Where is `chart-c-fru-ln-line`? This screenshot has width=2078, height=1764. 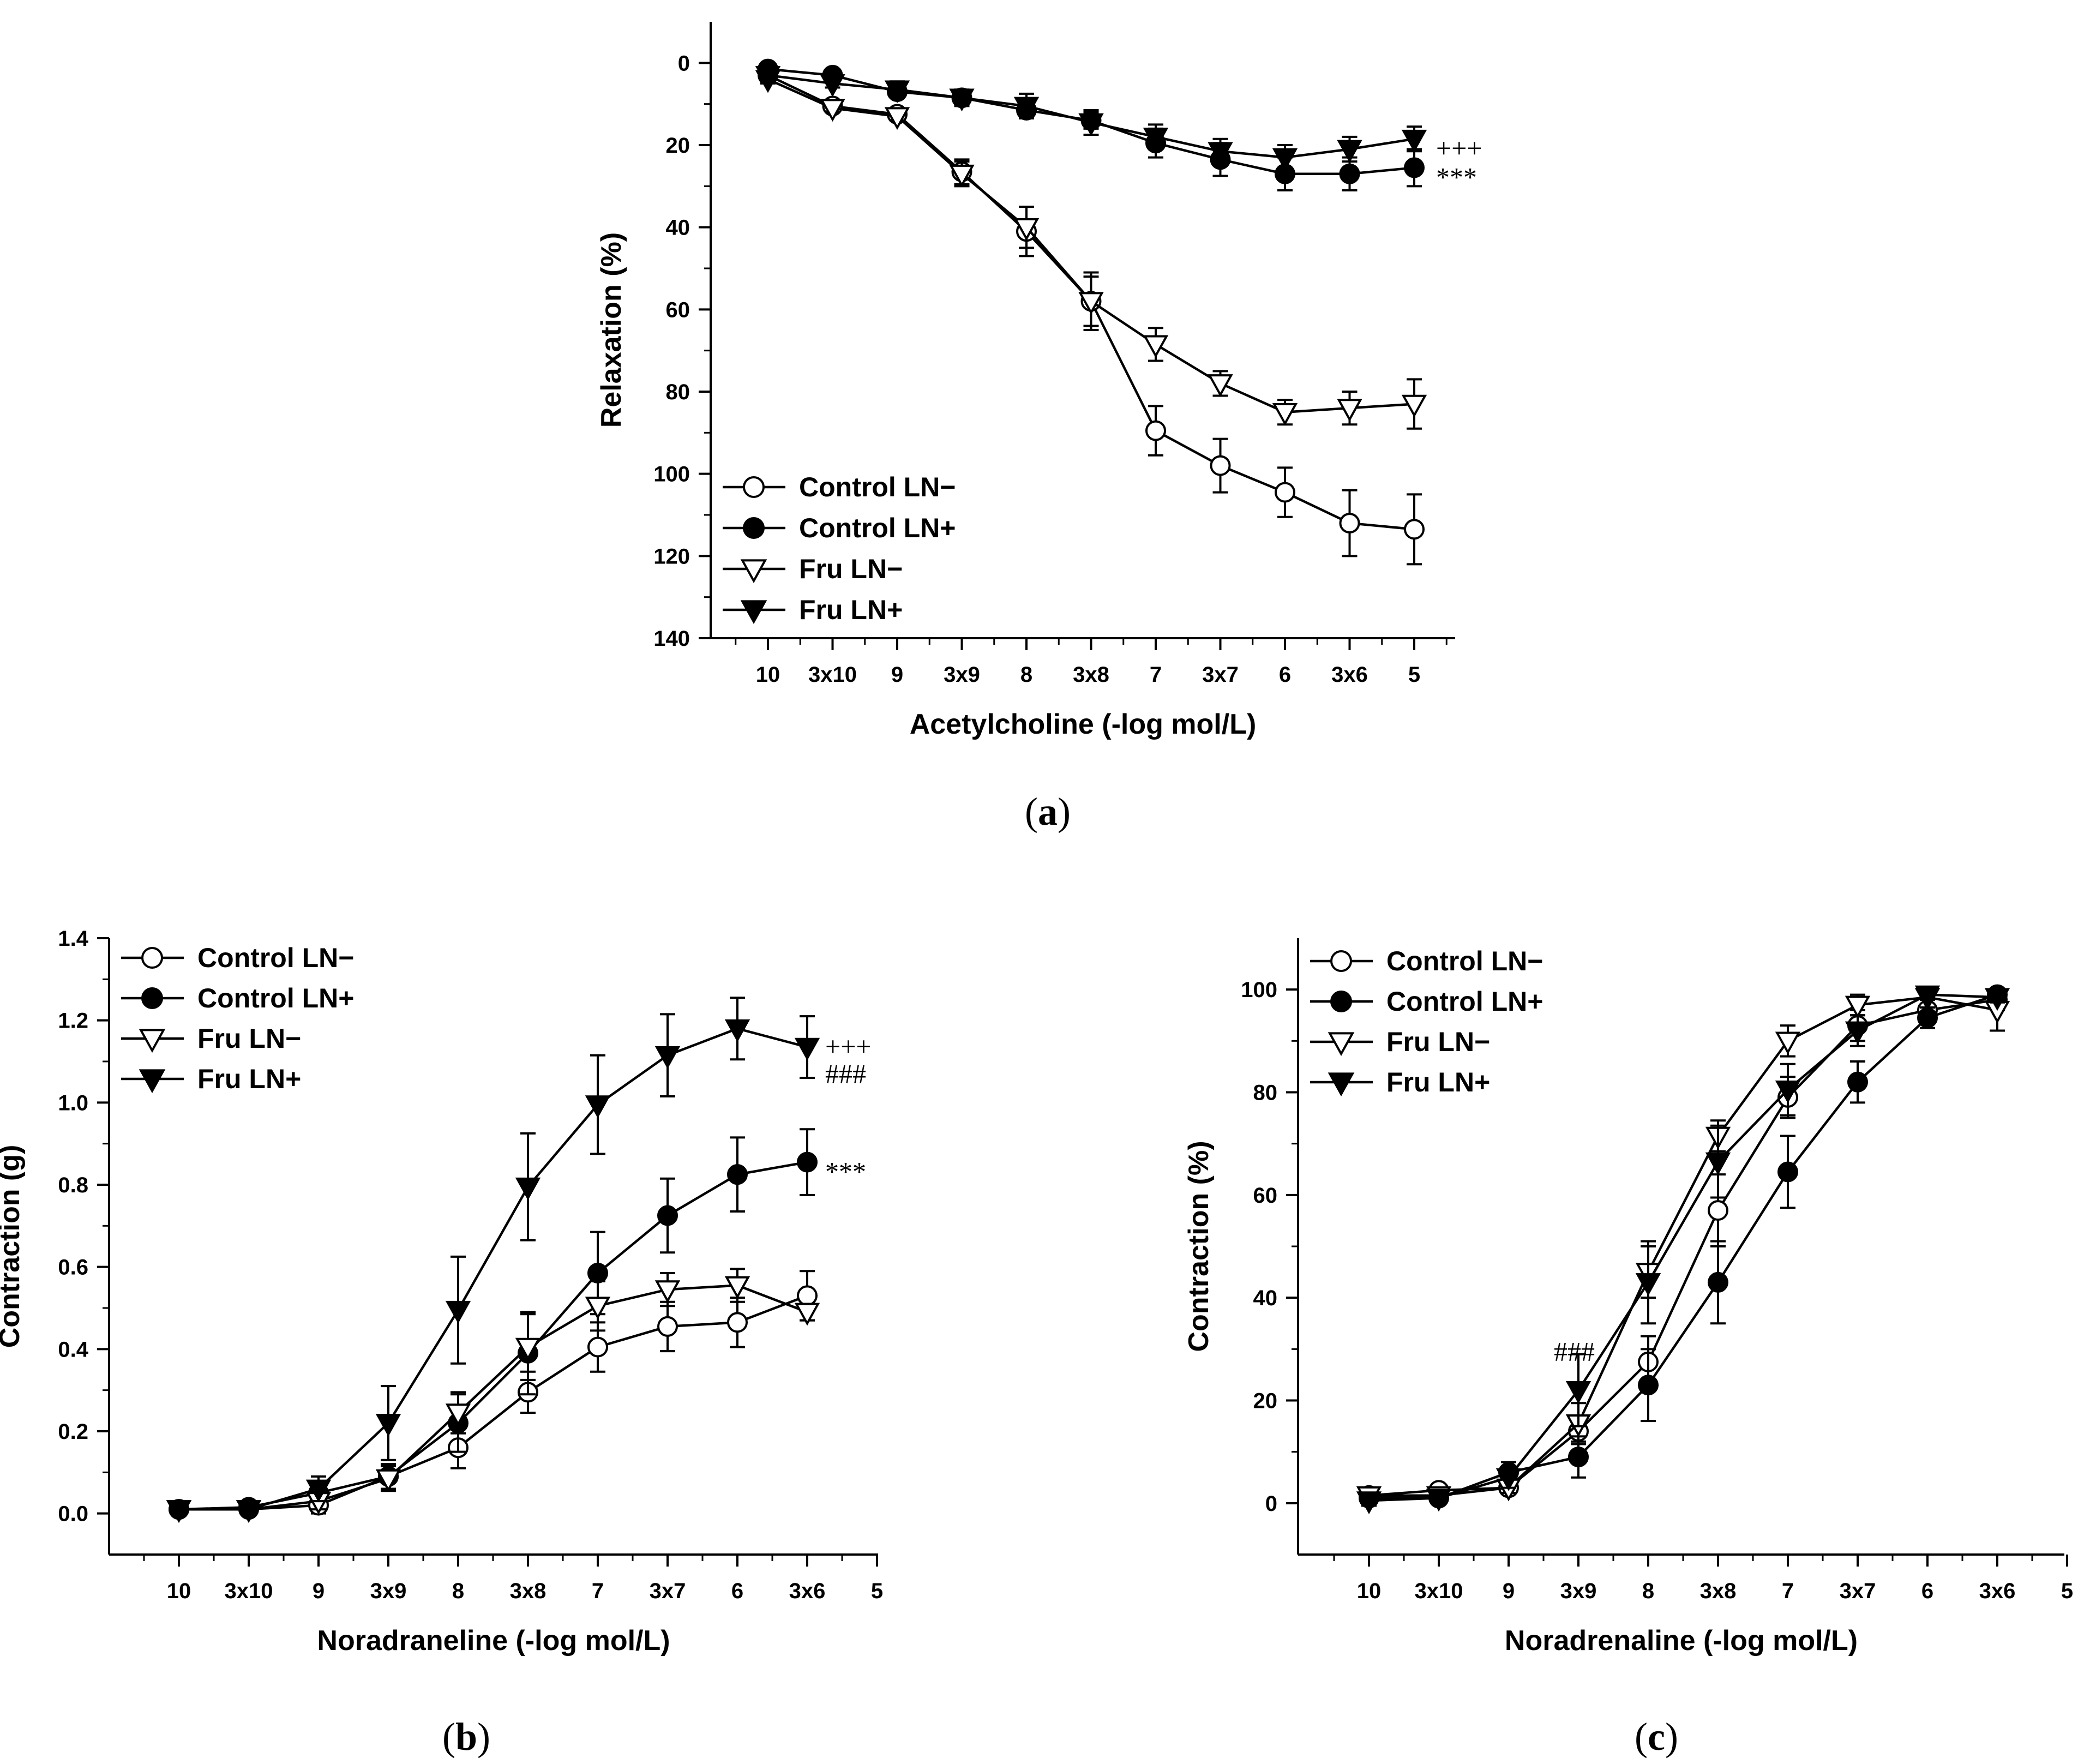 chart-c-fru-ln-line is located at coordinates (1683, 1247).